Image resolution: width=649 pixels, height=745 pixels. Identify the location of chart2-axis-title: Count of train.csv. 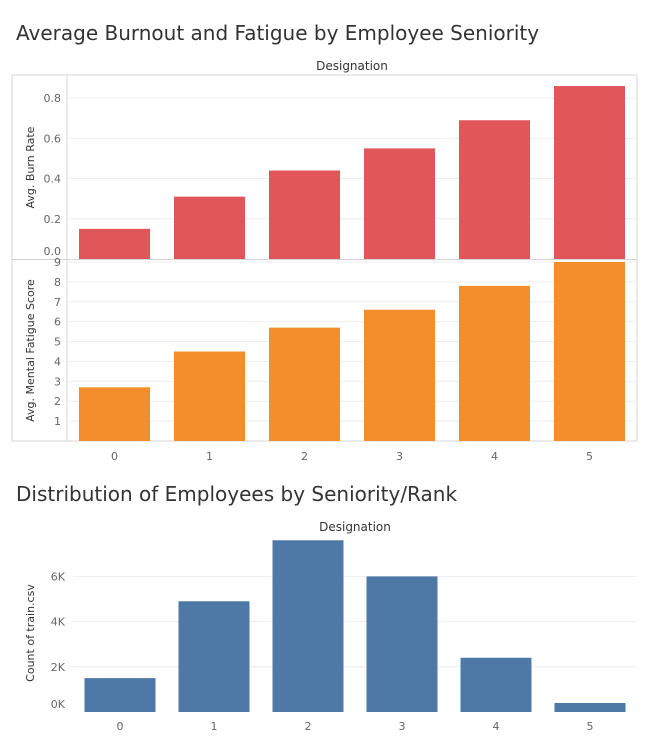
(30, 633).